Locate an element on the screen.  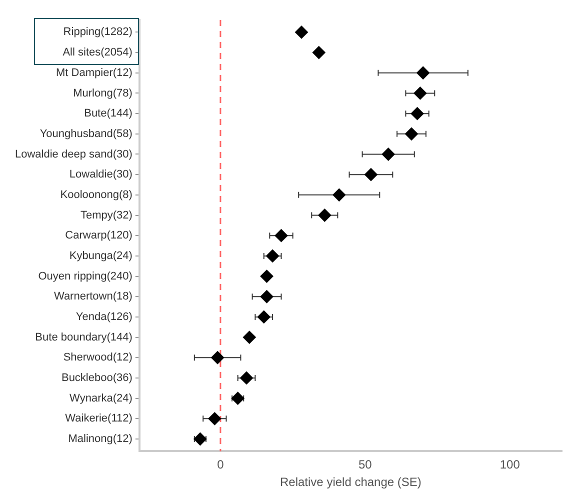
x-tick-label: 100 is located at coordinates (510, 465).